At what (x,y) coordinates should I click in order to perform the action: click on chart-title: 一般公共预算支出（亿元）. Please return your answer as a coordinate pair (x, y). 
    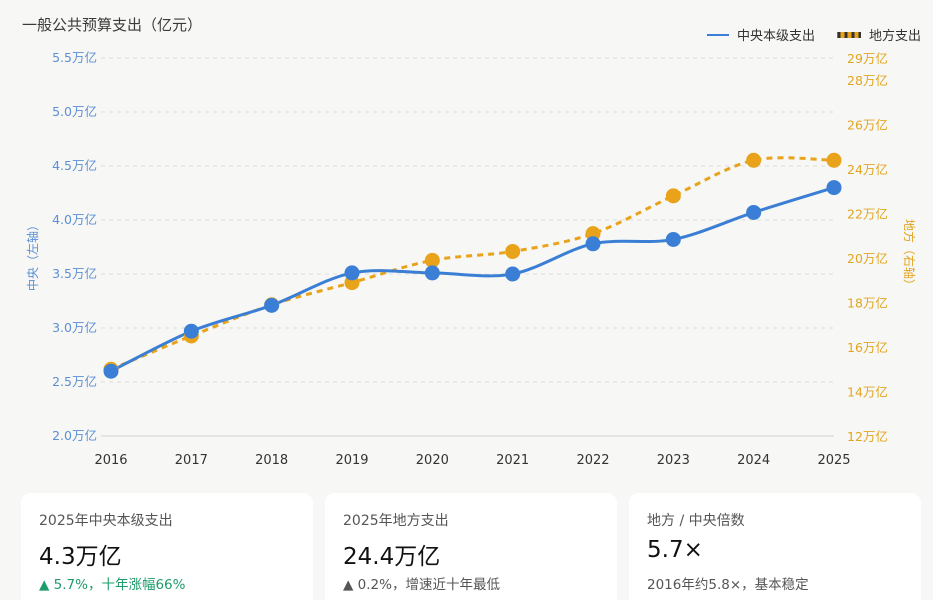
    Looking at the image, I should click on (112, 25).